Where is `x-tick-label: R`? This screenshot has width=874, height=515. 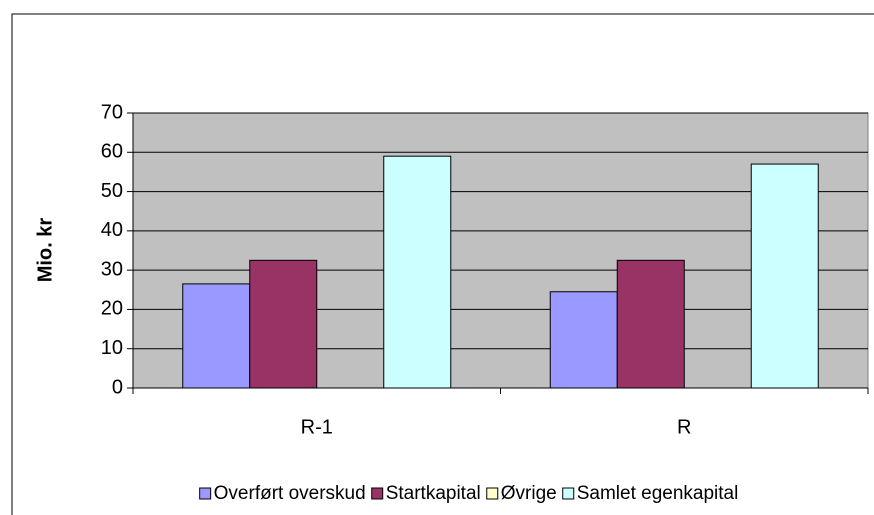
x-tick-label: R is located at coordinates (684, 427).